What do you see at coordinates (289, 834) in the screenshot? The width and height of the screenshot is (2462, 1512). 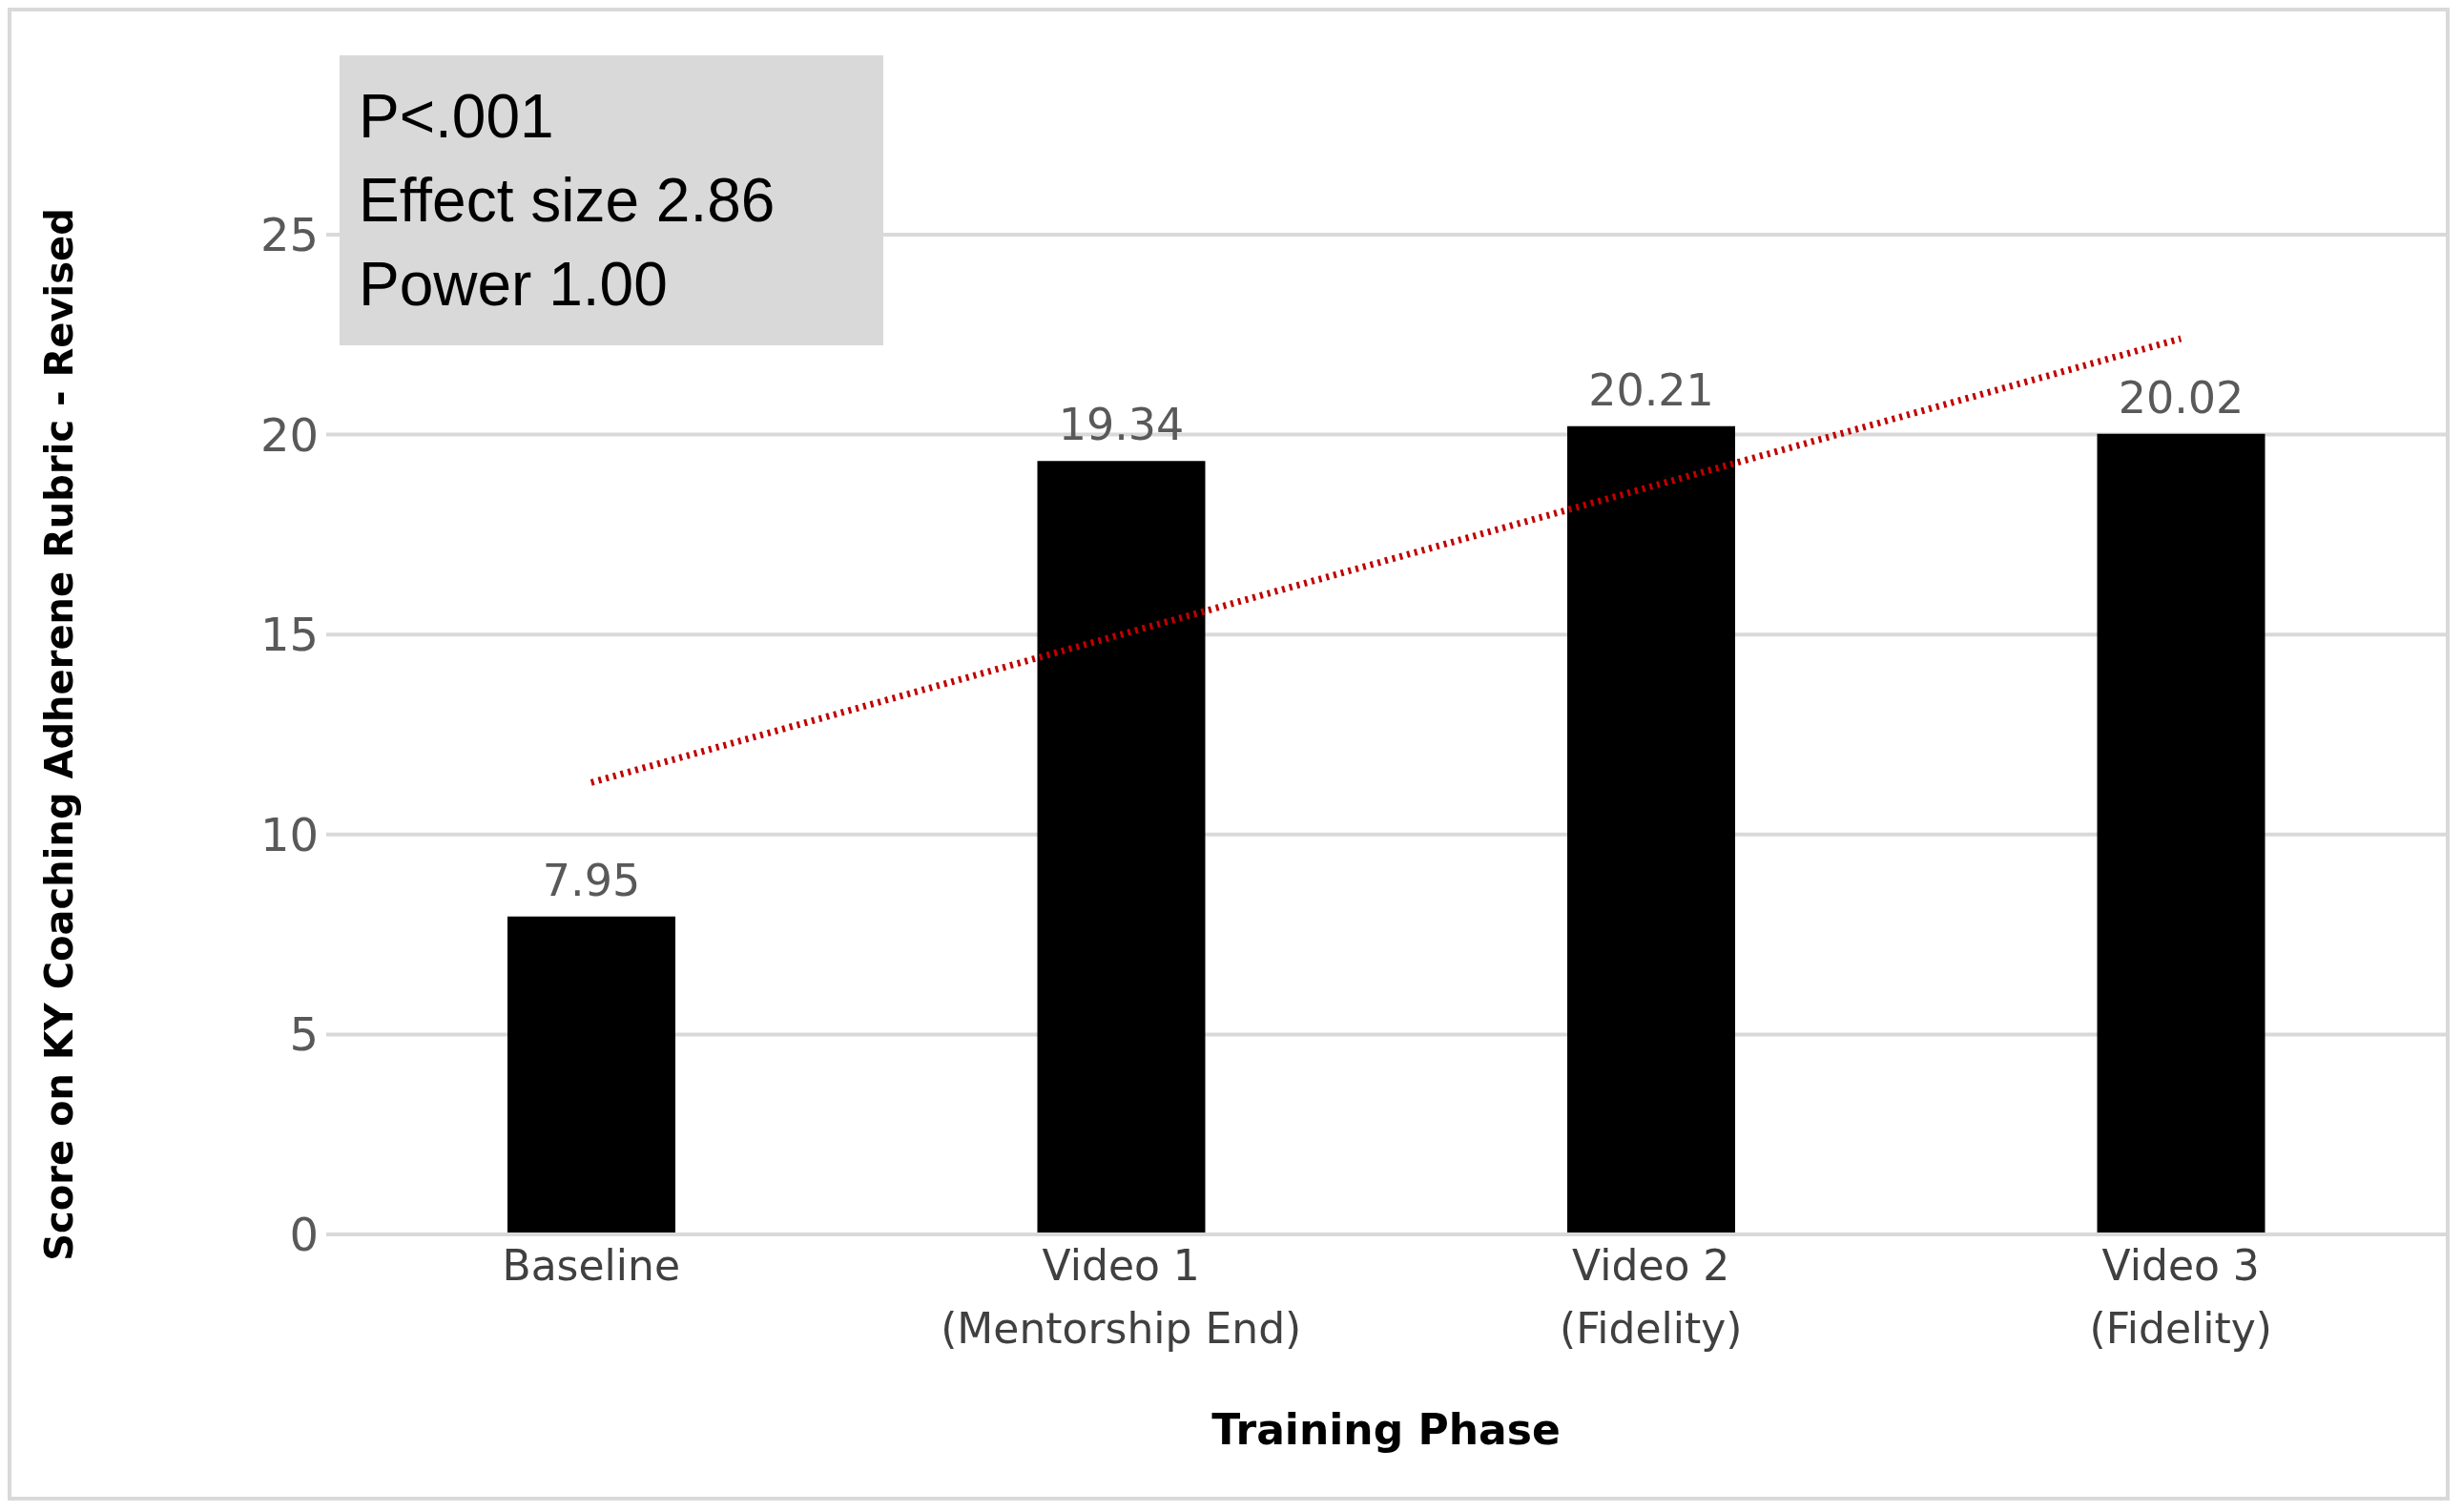 I see `y-tick-label: 10` at bounding box center [289, 834].